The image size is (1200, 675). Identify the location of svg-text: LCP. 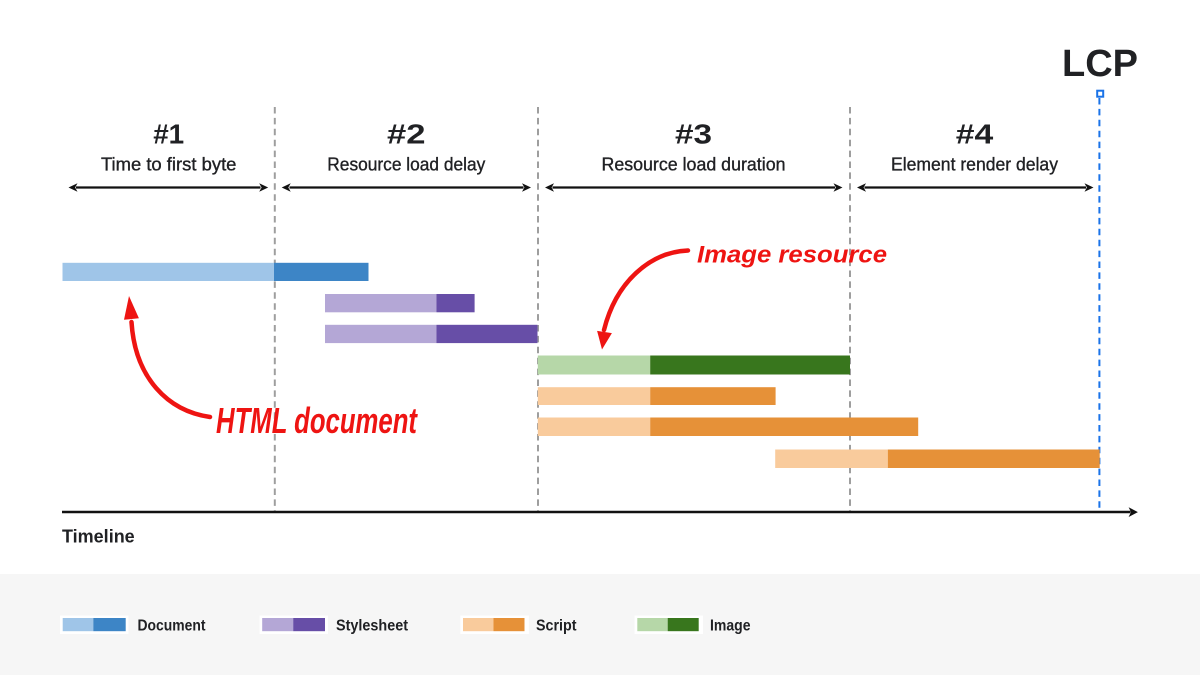
(1100, 64).